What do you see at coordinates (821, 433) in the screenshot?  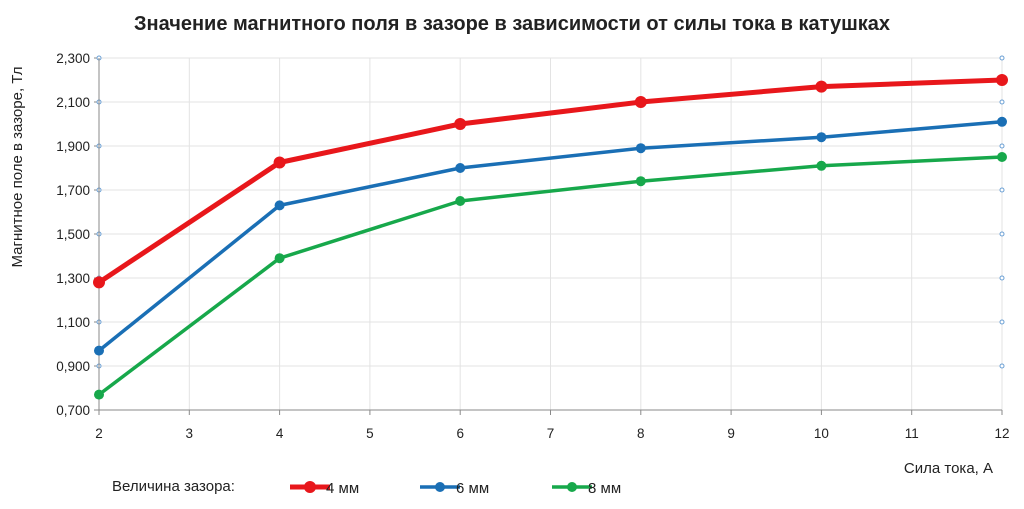 I see `x-tick-label: 10` at bounding box center [821, 433].